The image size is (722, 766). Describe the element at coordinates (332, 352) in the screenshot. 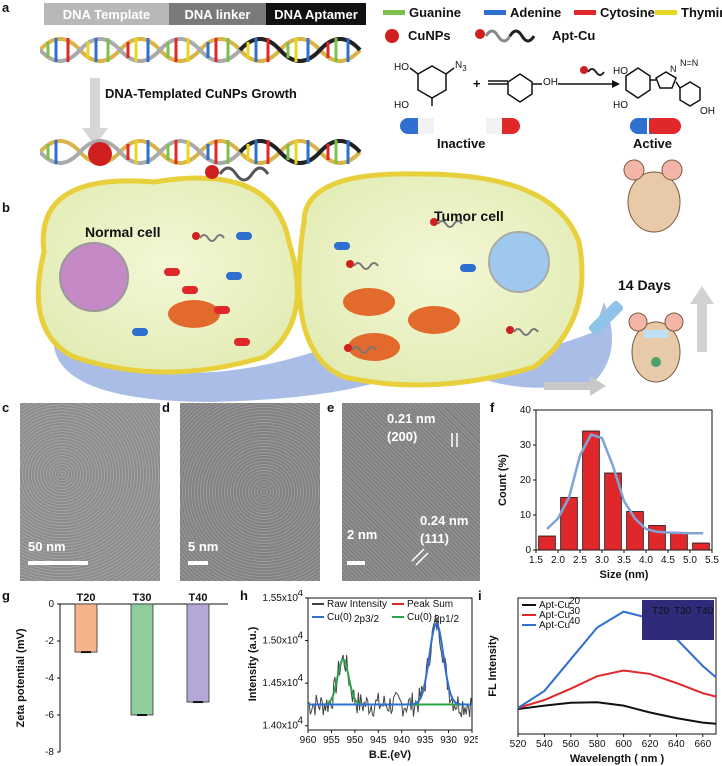

I see `tissue-layer` at that location.